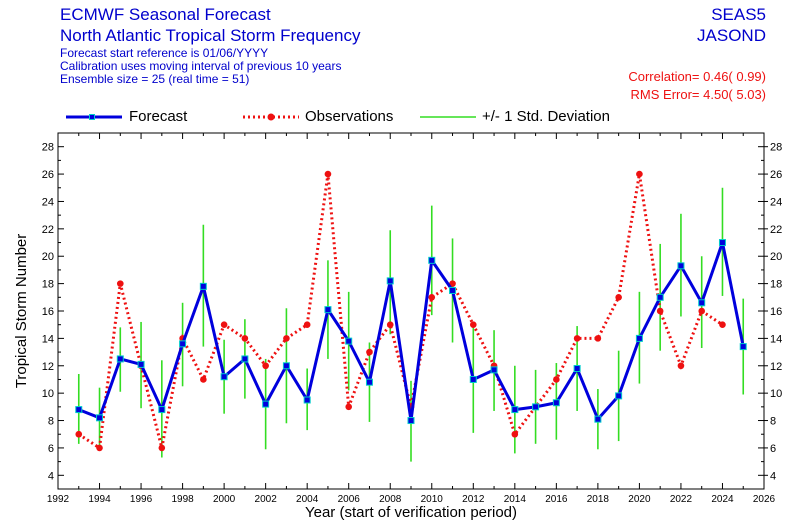  What do you see at coordinates (141, 499) in the screenshot?
I see `x-tick-label: 1996` at bounding box center [141, 499].